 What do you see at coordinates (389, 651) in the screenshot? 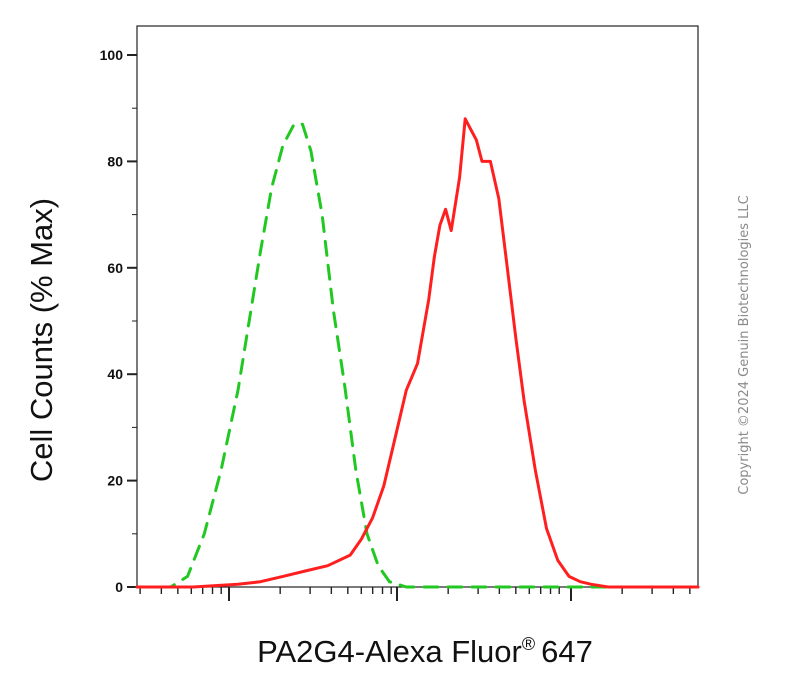
I see `x-axis-title-main: PA2G4-Alexa Fluor` at bounding box center [389, 651].